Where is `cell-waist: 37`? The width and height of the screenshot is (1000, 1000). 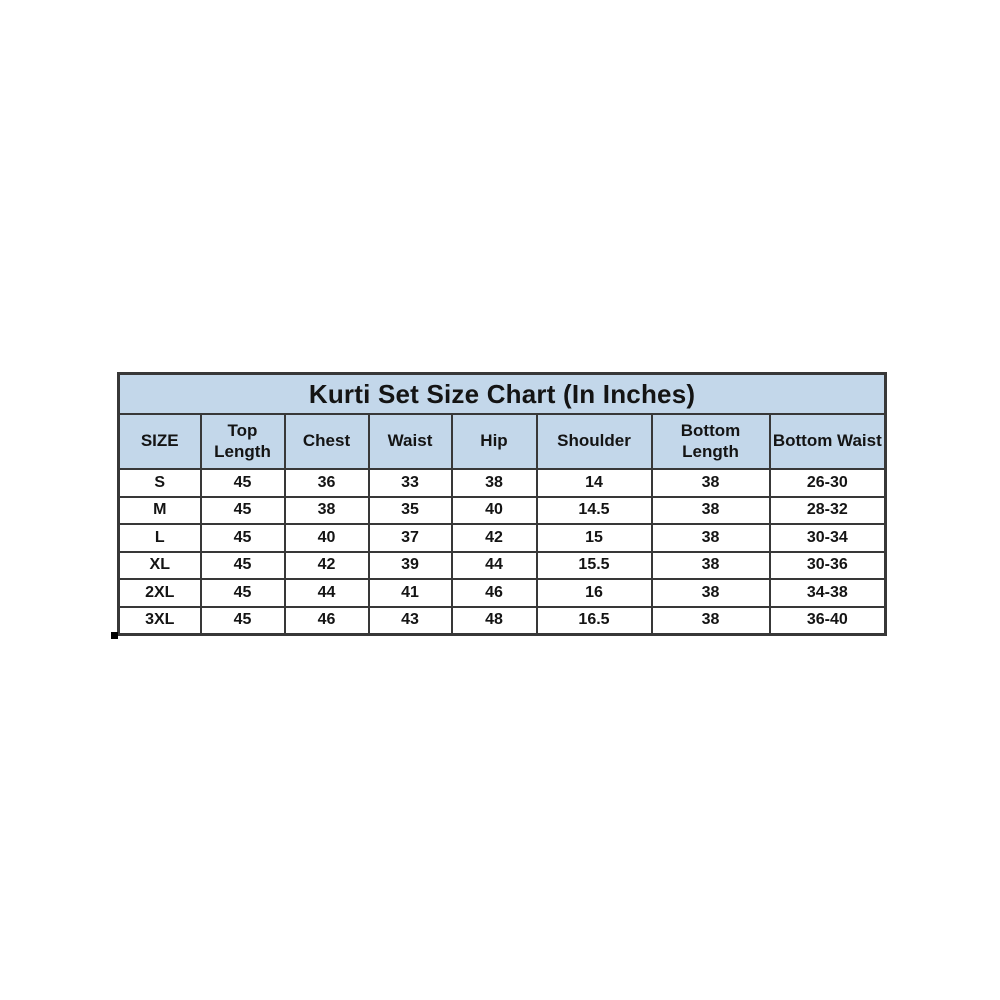
cell-waist: 37 is located at coordinates (410, 538).